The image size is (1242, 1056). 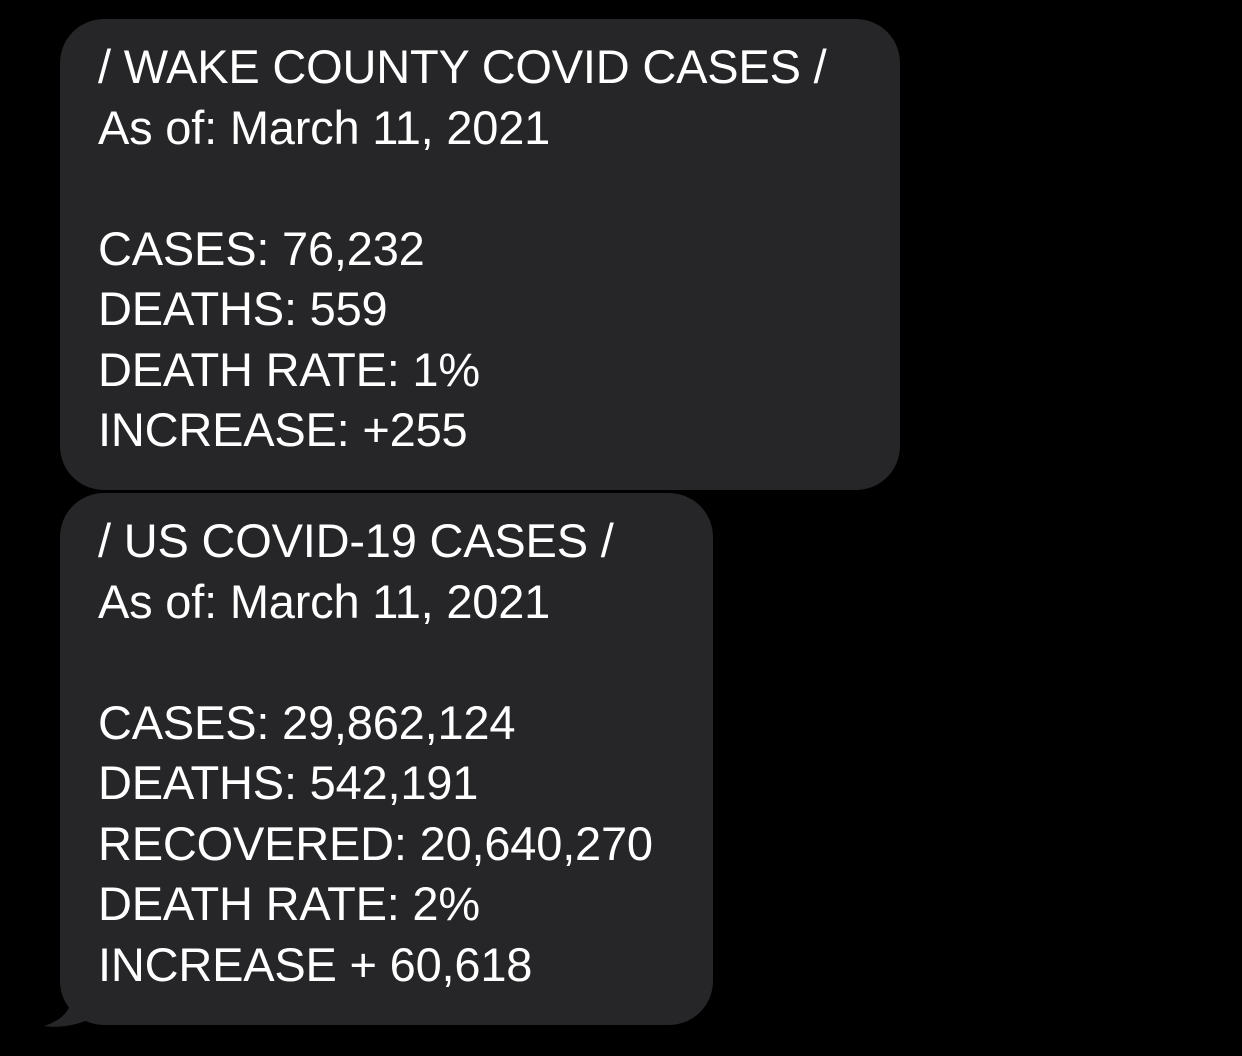 What do you see at coordinates (462, 66) in the screenshot?
I see `message-title: / WAKE COUNTY COVID CASES /` at bounding box center [462, 66].